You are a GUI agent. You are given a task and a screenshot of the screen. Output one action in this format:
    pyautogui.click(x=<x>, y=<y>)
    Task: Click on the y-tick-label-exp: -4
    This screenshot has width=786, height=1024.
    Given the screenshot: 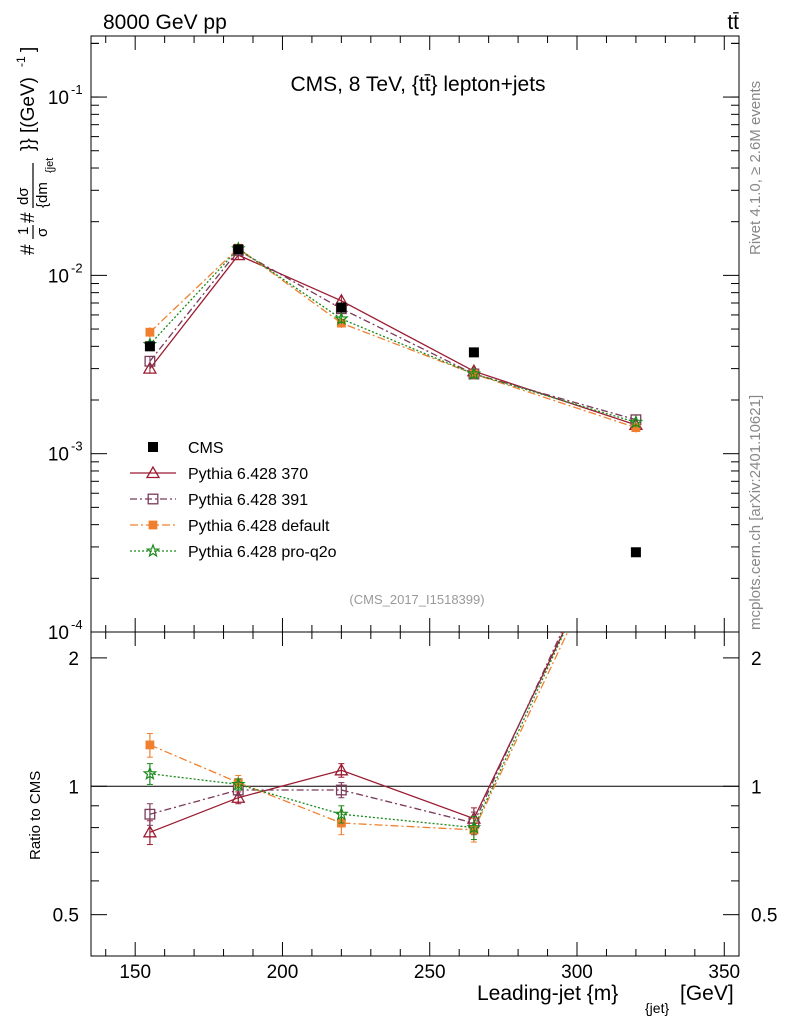 What is the action you would take?
    pyautogui.click(x=77, y=624)
    